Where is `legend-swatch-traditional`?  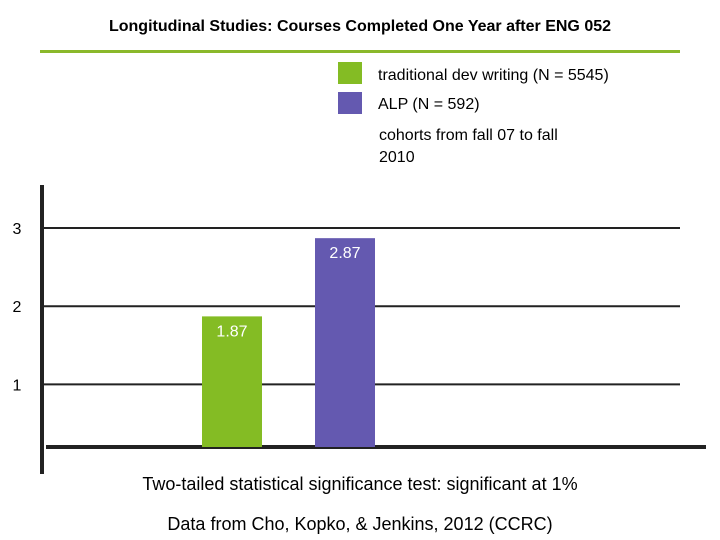 legend-swatch-traditional is located at coordinates (350, 73).